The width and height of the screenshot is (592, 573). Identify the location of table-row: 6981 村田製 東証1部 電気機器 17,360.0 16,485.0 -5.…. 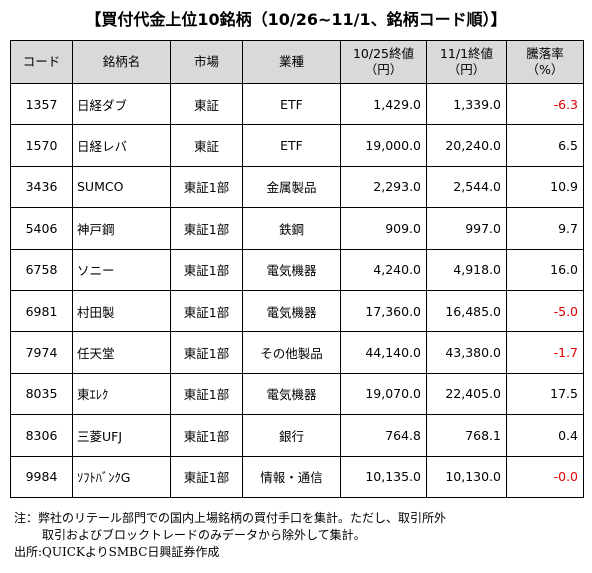
(297, 311).